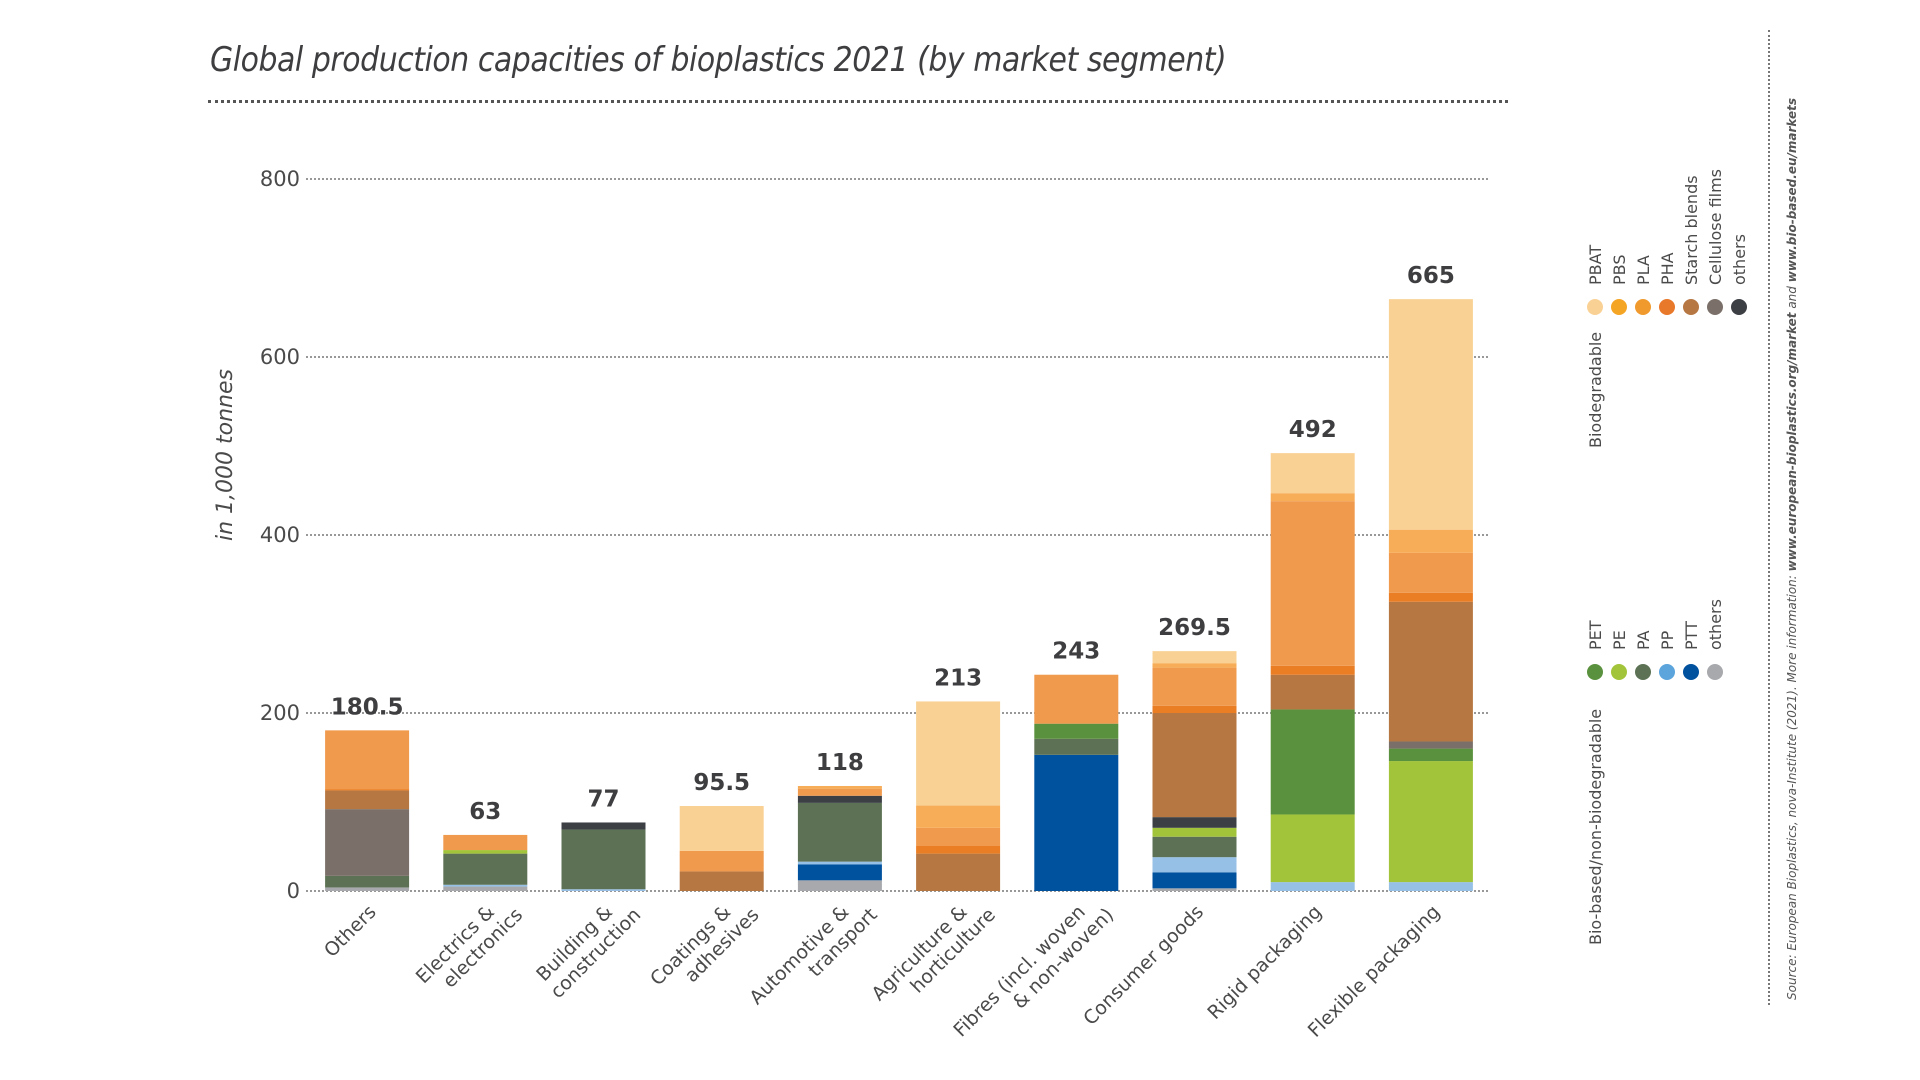 Image resolution: width=1920 pixels, height=1080 pixels. Describe the element at coordinates (1643, 640) in the screenshot. I see `legend-label: PA` at that location.